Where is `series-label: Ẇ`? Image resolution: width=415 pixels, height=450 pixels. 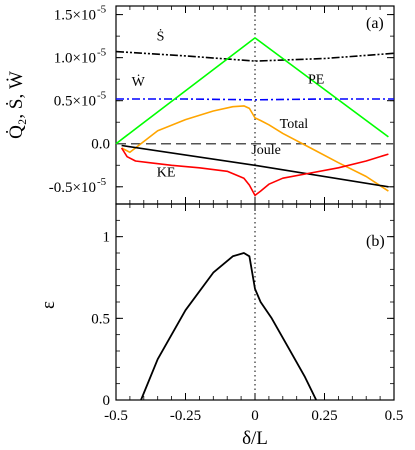
series-label: Ẇ is located at coordinates (139, 81).